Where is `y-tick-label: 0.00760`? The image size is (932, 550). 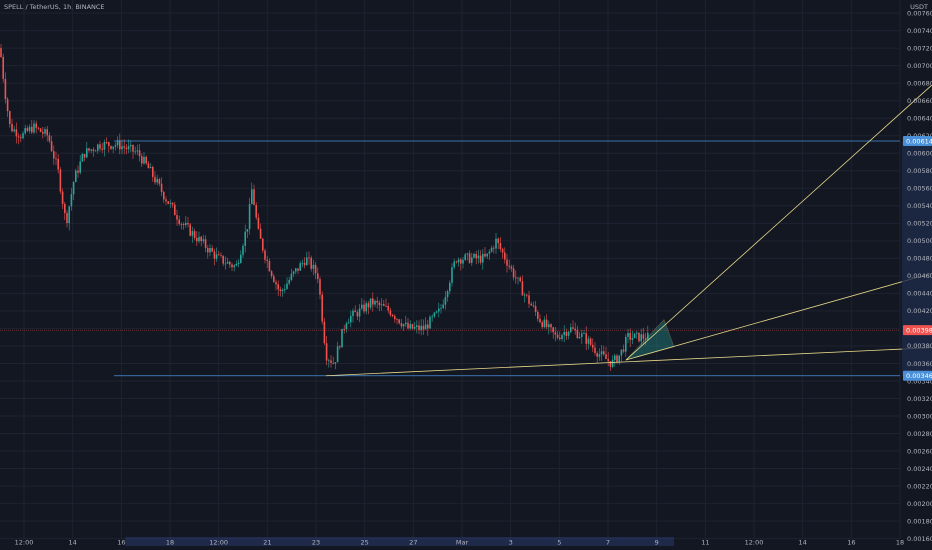
y-tick-label: 0.00760 is located at coordinates (919, 13).